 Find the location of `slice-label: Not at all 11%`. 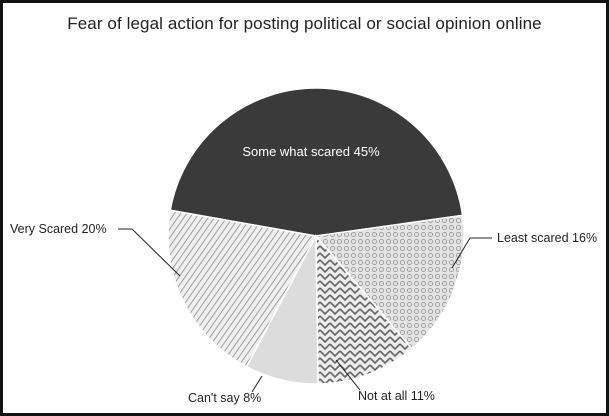

slice-label: Not at all 11% is located at coordinates (396, 396).